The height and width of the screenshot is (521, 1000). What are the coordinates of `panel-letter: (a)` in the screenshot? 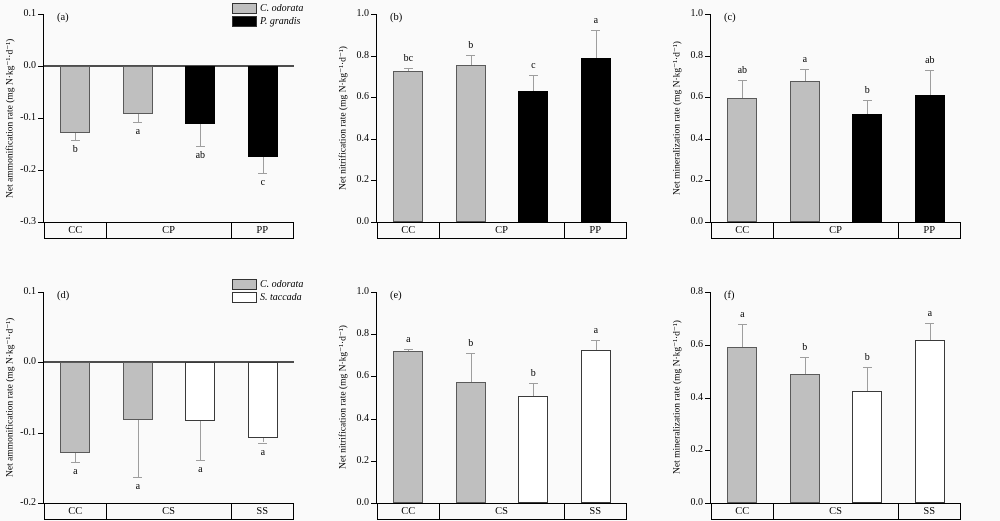 It's located at (63, 17).